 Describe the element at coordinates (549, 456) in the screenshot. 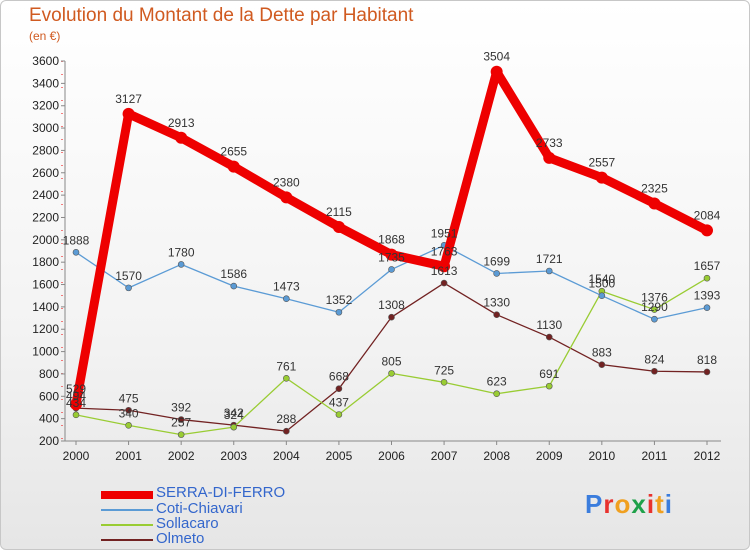

I see `x-tick-label: 2009` at that location.